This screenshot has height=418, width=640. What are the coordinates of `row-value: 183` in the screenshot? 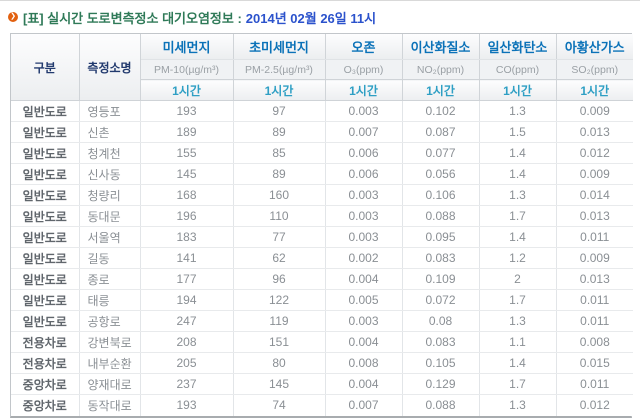 It's located at (187, 237).